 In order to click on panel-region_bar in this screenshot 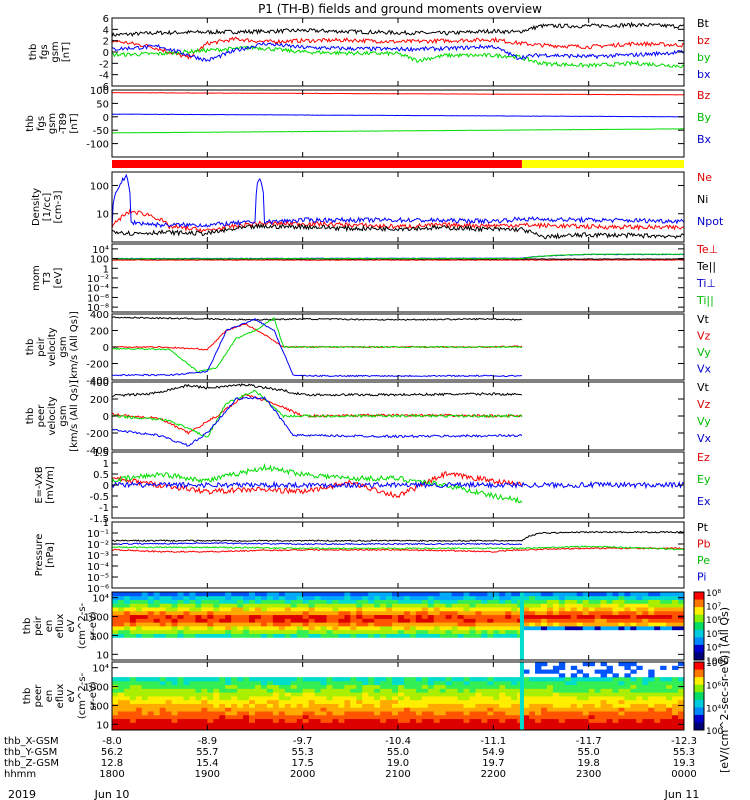, I will do `click(398, 164)`.